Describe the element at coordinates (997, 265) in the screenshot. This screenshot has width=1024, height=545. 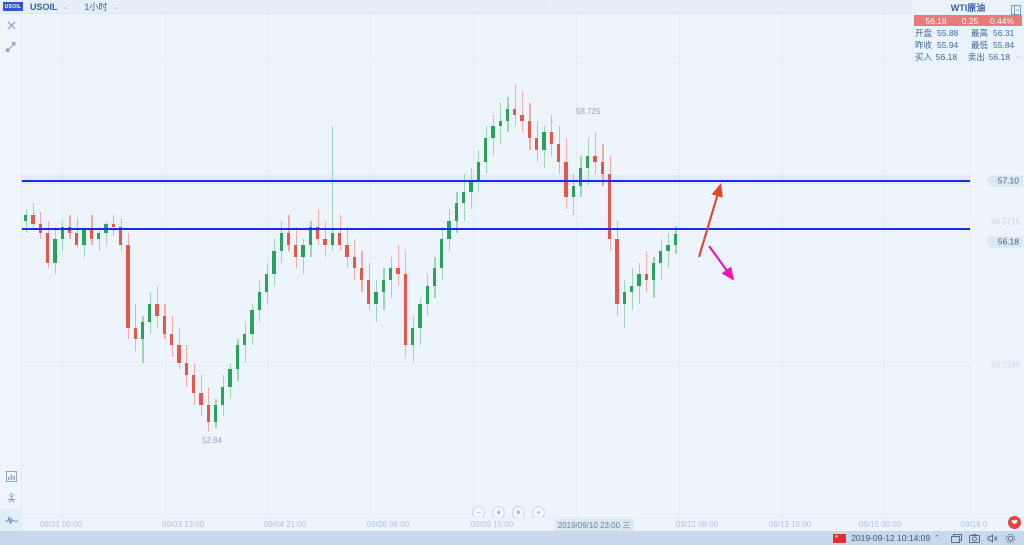
I see `price-axis: 57.10 56.18` at that location.